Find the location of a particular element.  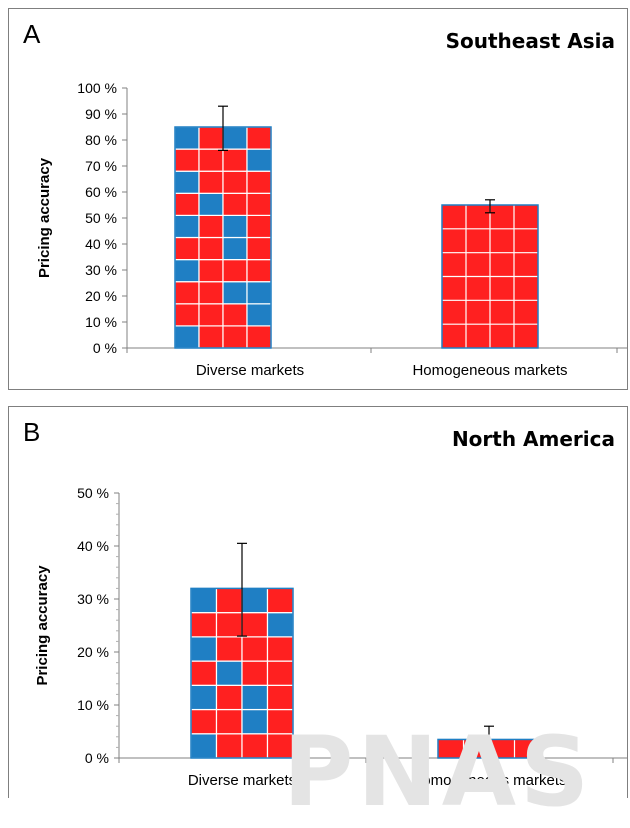

bar-homogeneous-markets is located at coordinates (490, 276).